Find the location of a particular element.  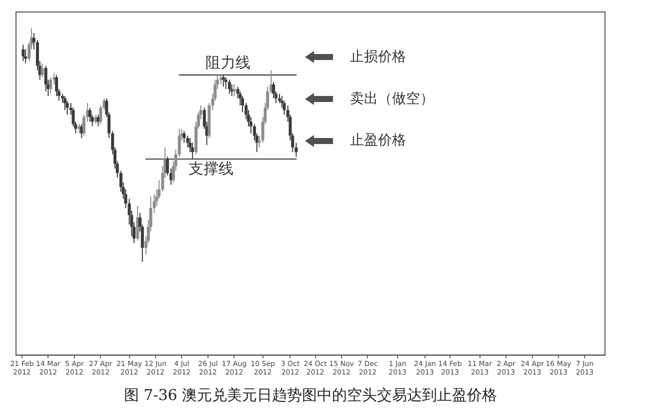

annotation: 止盈价格 is located at coordinates (378, 140).